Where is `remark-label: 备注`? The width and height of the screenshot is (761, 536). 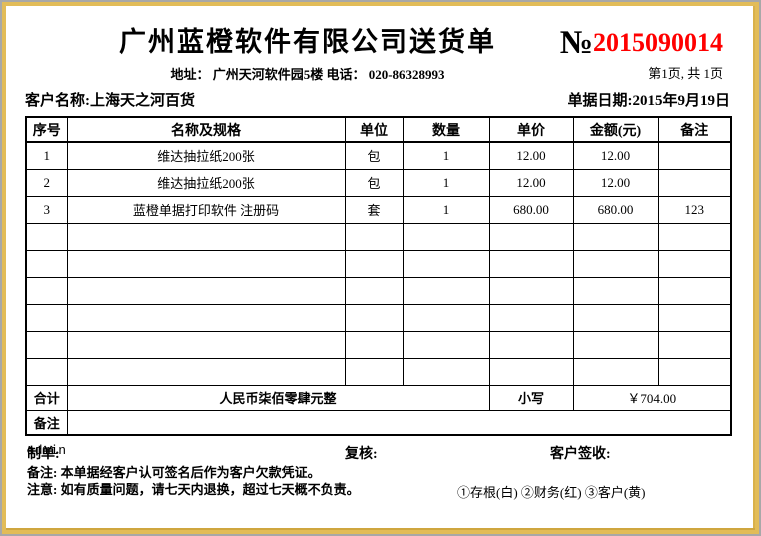 remark-label: 备注 is located at coordinates (46, 422).